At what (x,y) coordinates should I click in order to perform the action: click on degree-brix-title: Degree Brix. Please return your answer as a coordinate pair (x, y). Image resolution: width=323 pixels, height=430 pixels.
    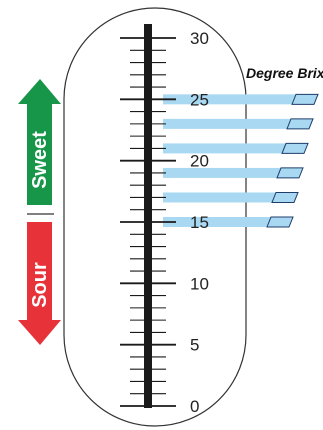
    Looking at the image, I should click on (284, 73).